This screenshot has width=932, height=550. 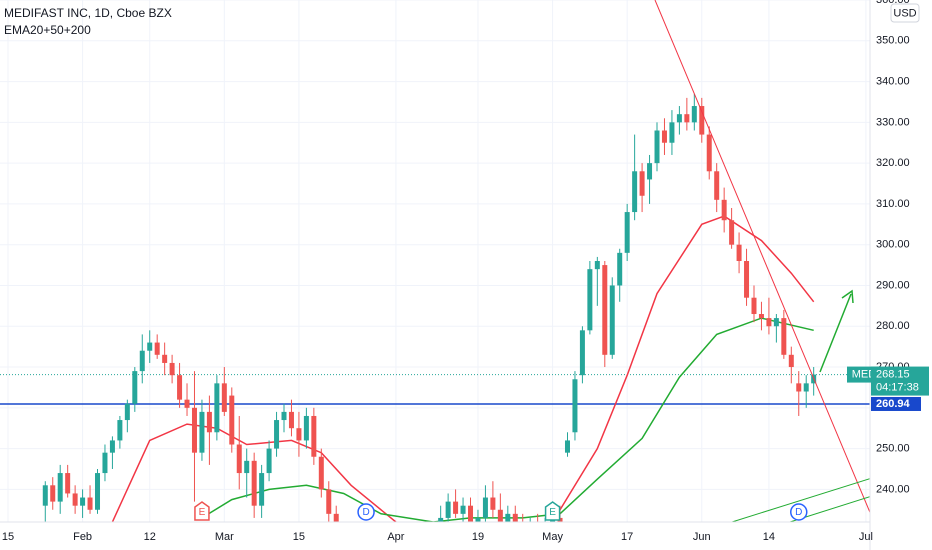 I want to click on x-tick-label: 17, so click(x=627, y=537).